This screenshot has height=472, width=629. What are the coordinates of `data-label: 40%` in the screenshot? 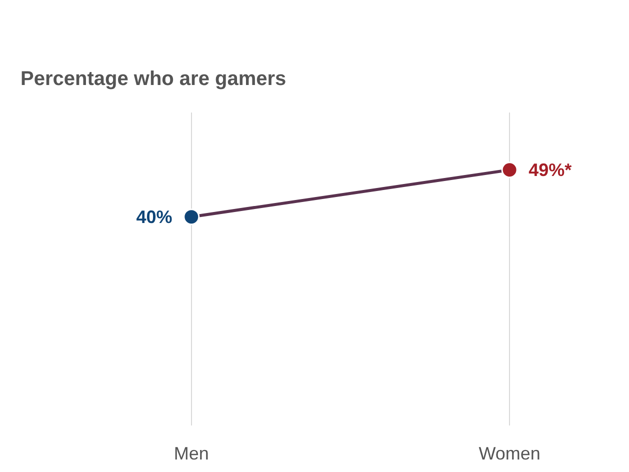 It's located at (154, 216).